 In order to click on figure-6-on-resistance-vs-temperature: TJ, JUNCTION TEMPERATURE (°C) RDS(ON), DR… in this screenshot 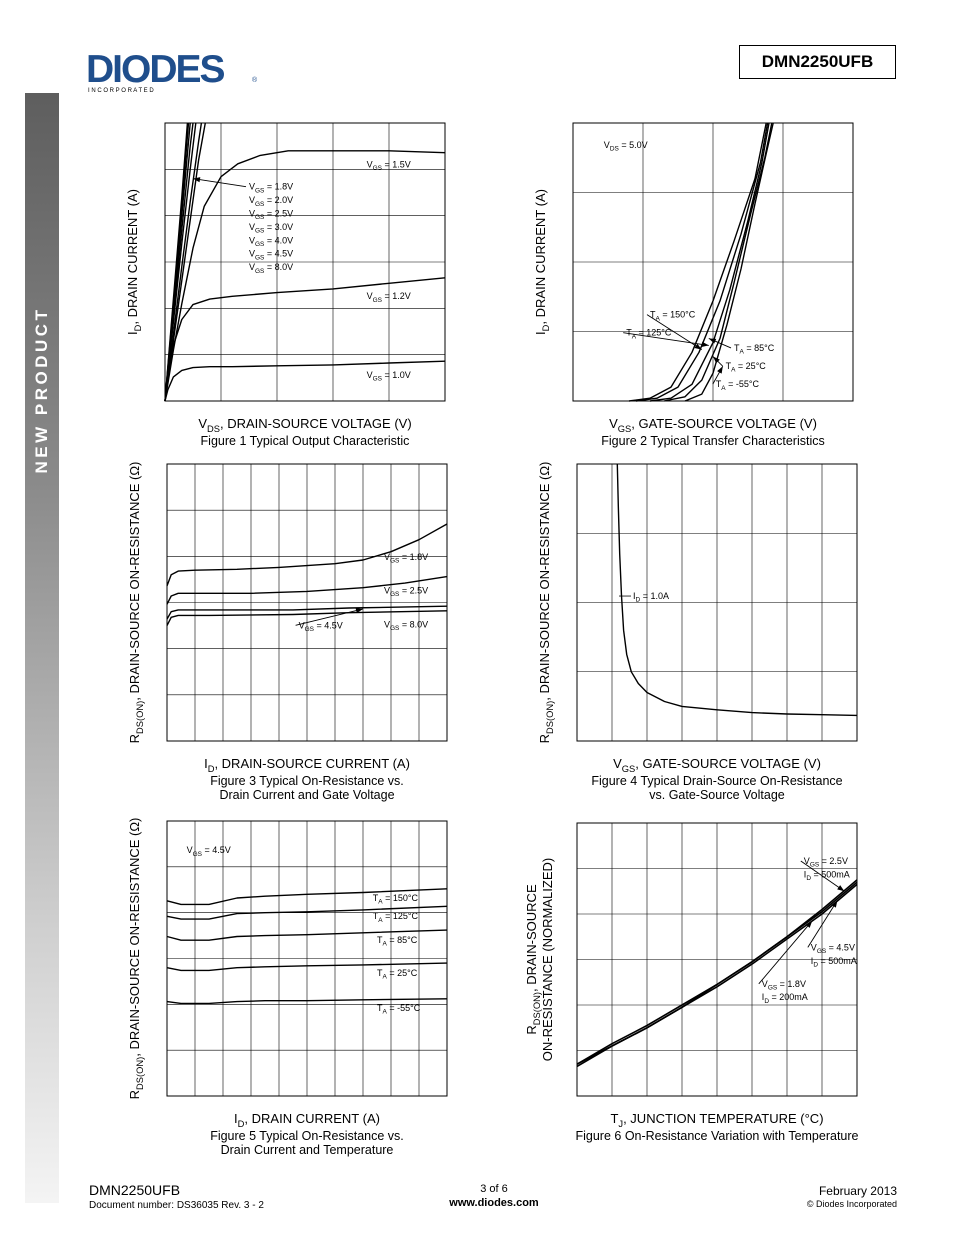, I will do `click(691, 982)`.